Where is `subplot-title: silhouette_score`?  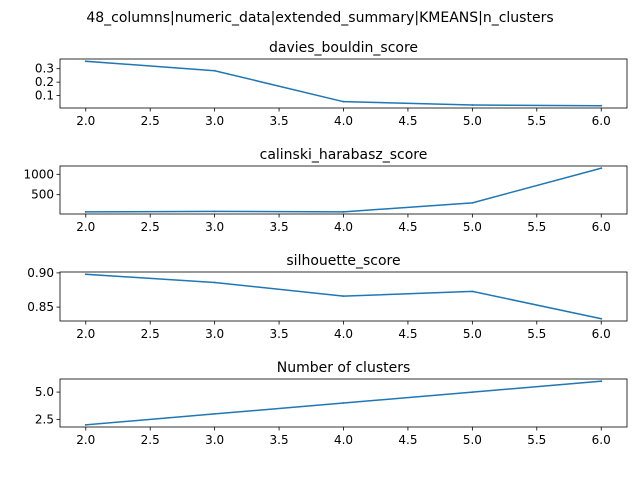 subplot-title: silhouette_score is located at coordinates (343, 261).